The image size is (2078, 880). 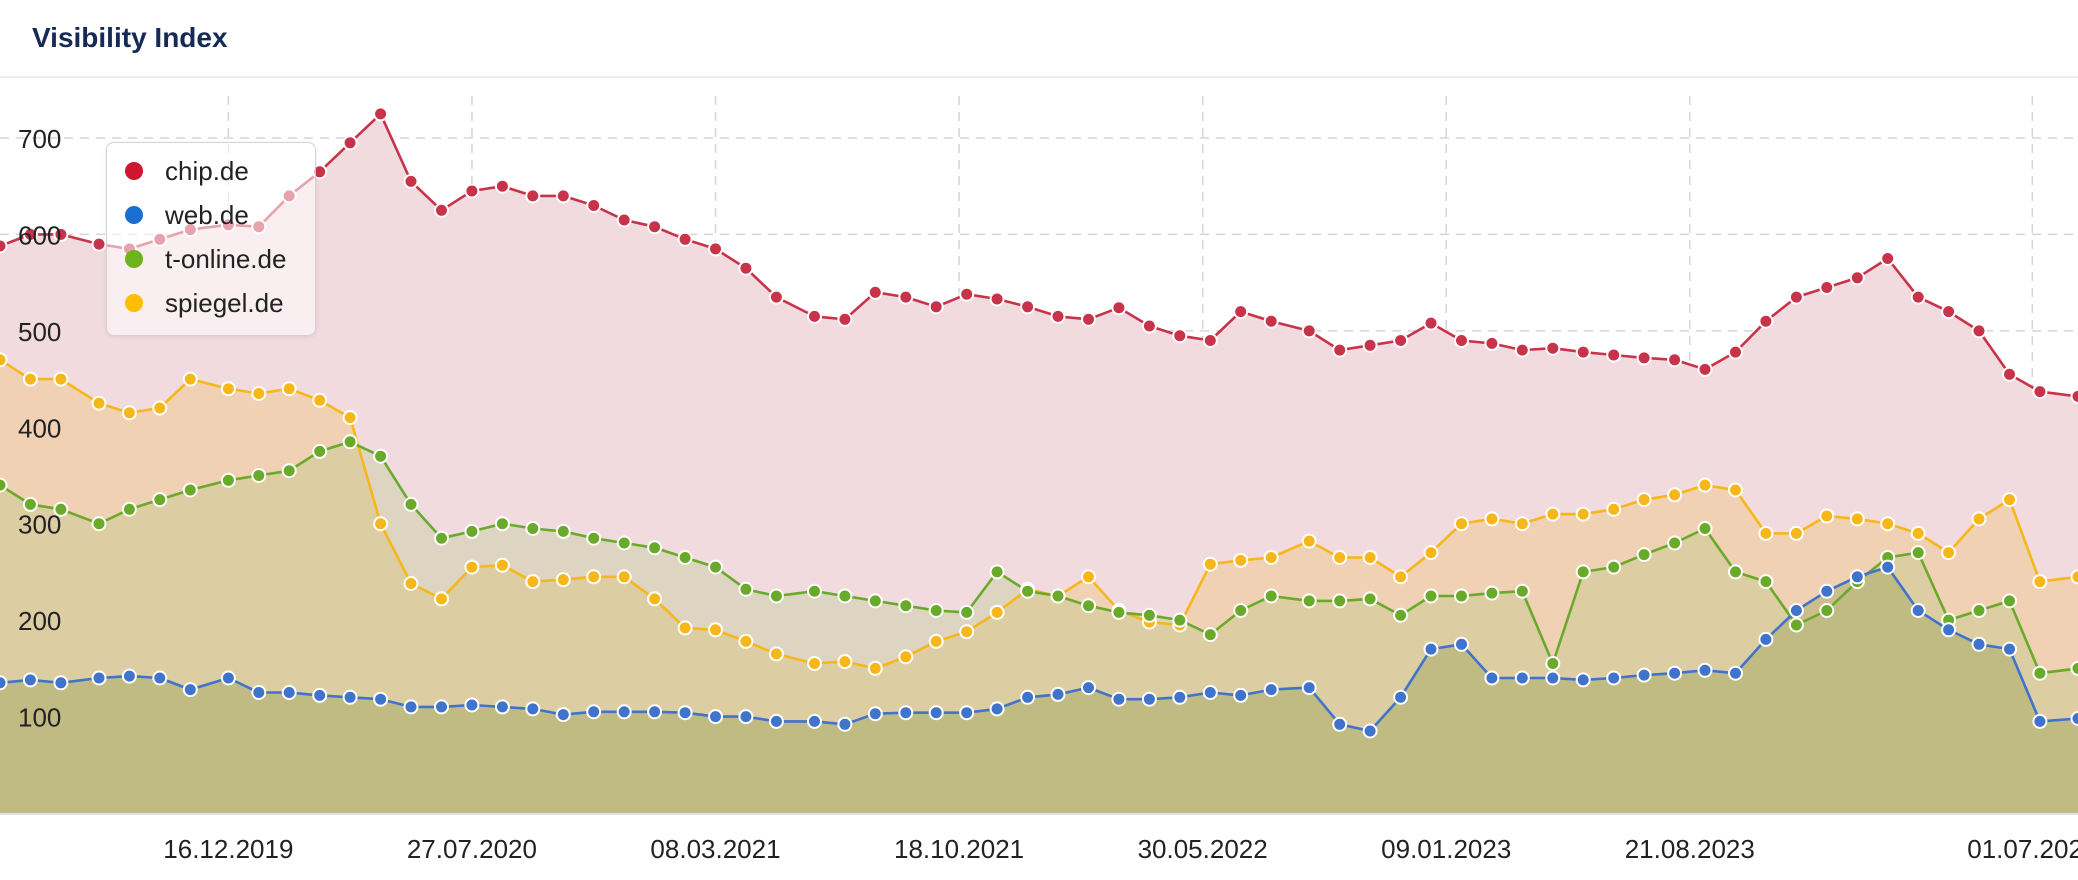 I want to click on legend-item-t-online: t-online.de, so click(x=205, y=259).